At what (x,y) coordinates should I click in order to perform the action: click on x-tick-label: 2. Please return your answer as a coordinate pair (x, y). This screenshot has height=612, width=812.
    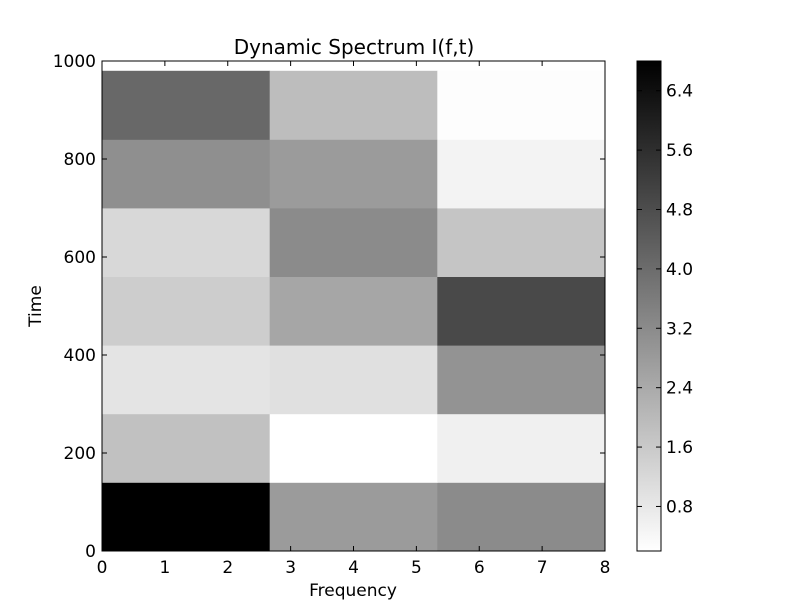
    Looking at the image, I should click on (227, 568).